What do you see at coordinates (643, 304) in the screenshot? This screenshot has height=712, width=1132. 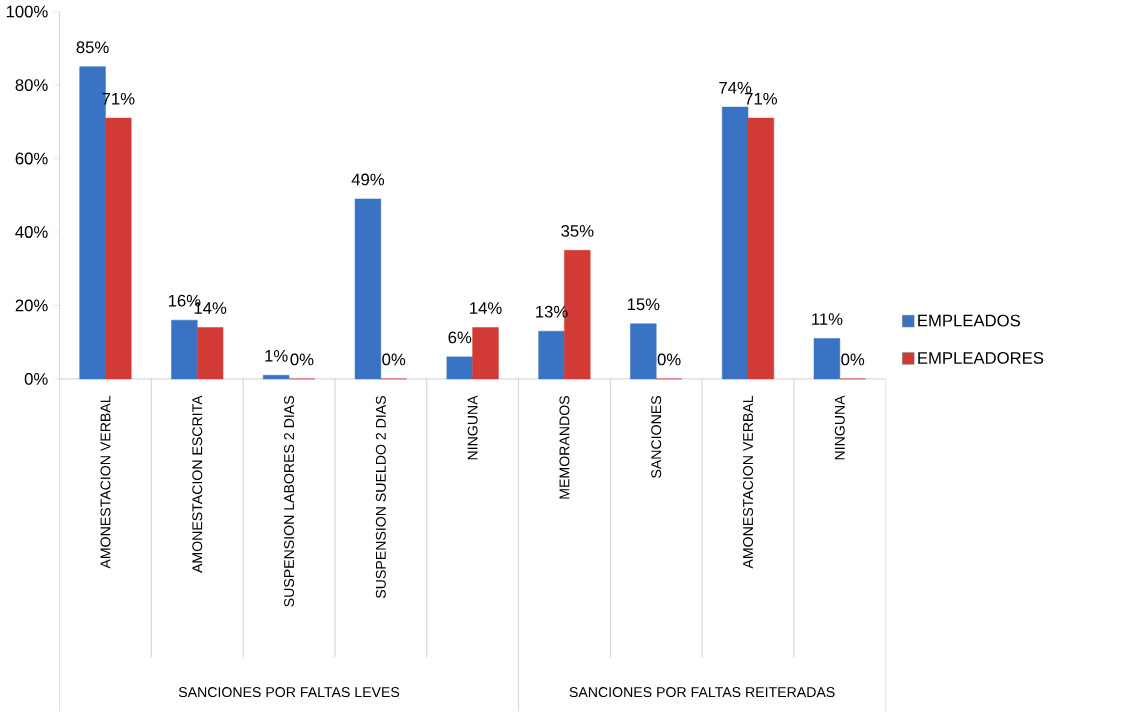 I see `data-label: 15%` at bounding box center [643, 304].